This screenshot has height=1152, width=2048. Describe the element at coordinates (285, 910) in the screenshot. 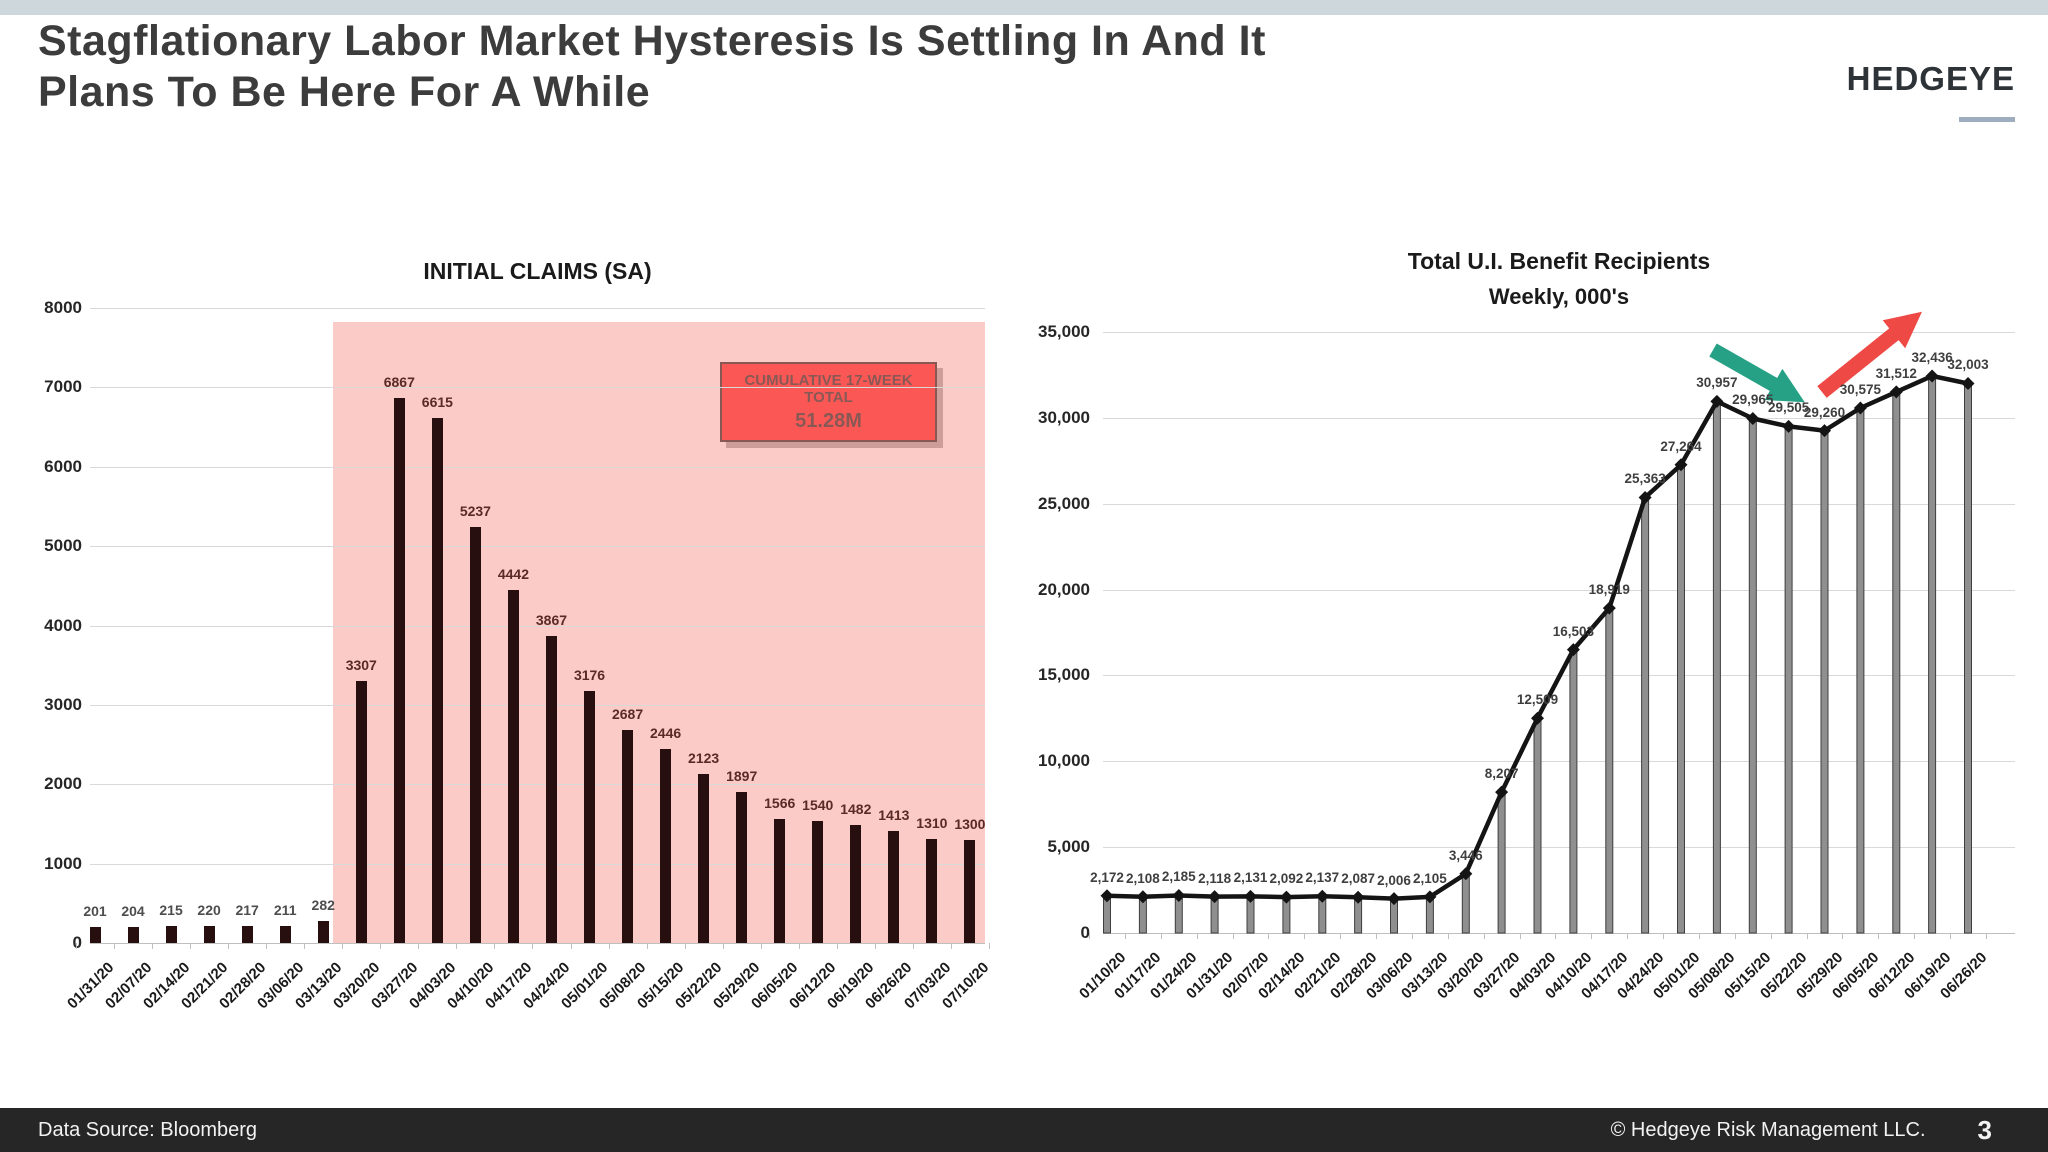

I see `bar-value-label: 211` at that location.